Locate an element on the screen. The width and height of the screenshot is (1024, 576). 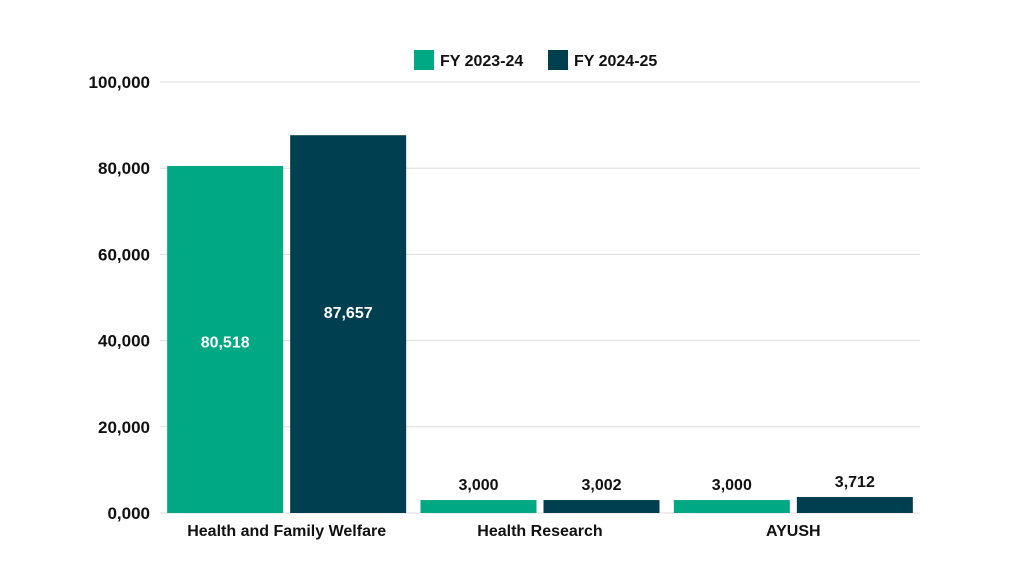
legend-item: FY 2024-25 is located at coordinates (602, 60).